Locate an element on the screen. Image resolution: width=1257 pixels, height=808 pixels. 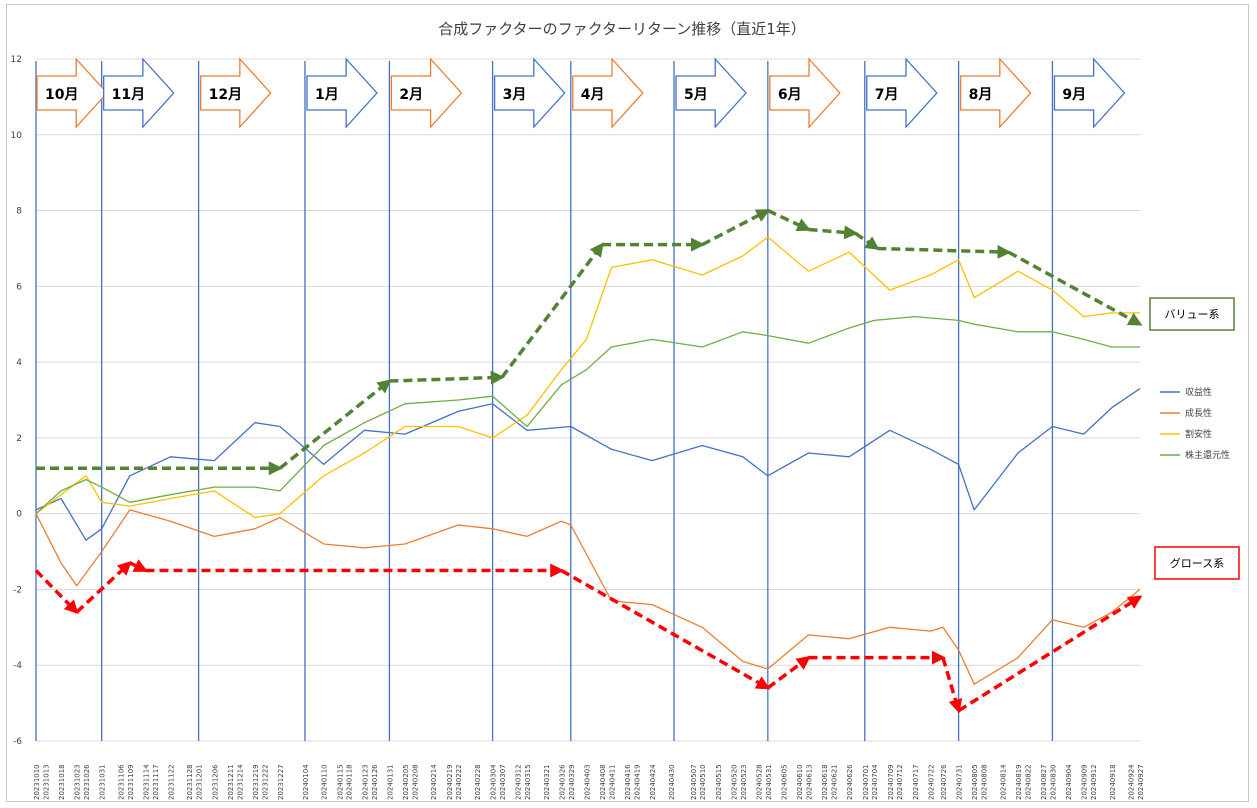
x-tick-label: 20240621 is located at coordinates (835, 782).